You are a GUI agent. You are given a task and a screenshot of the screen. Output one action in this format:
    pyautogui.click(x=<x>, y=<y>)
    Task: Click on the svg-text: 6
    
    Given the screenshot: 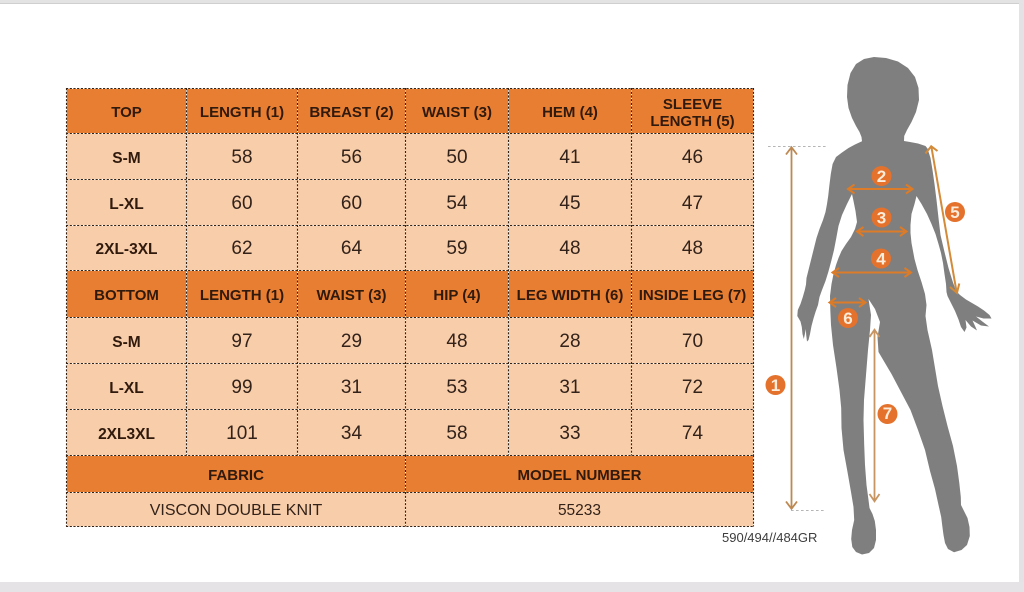 What is the action you would take?
    pyautogui.click(x=847, y=318)
    